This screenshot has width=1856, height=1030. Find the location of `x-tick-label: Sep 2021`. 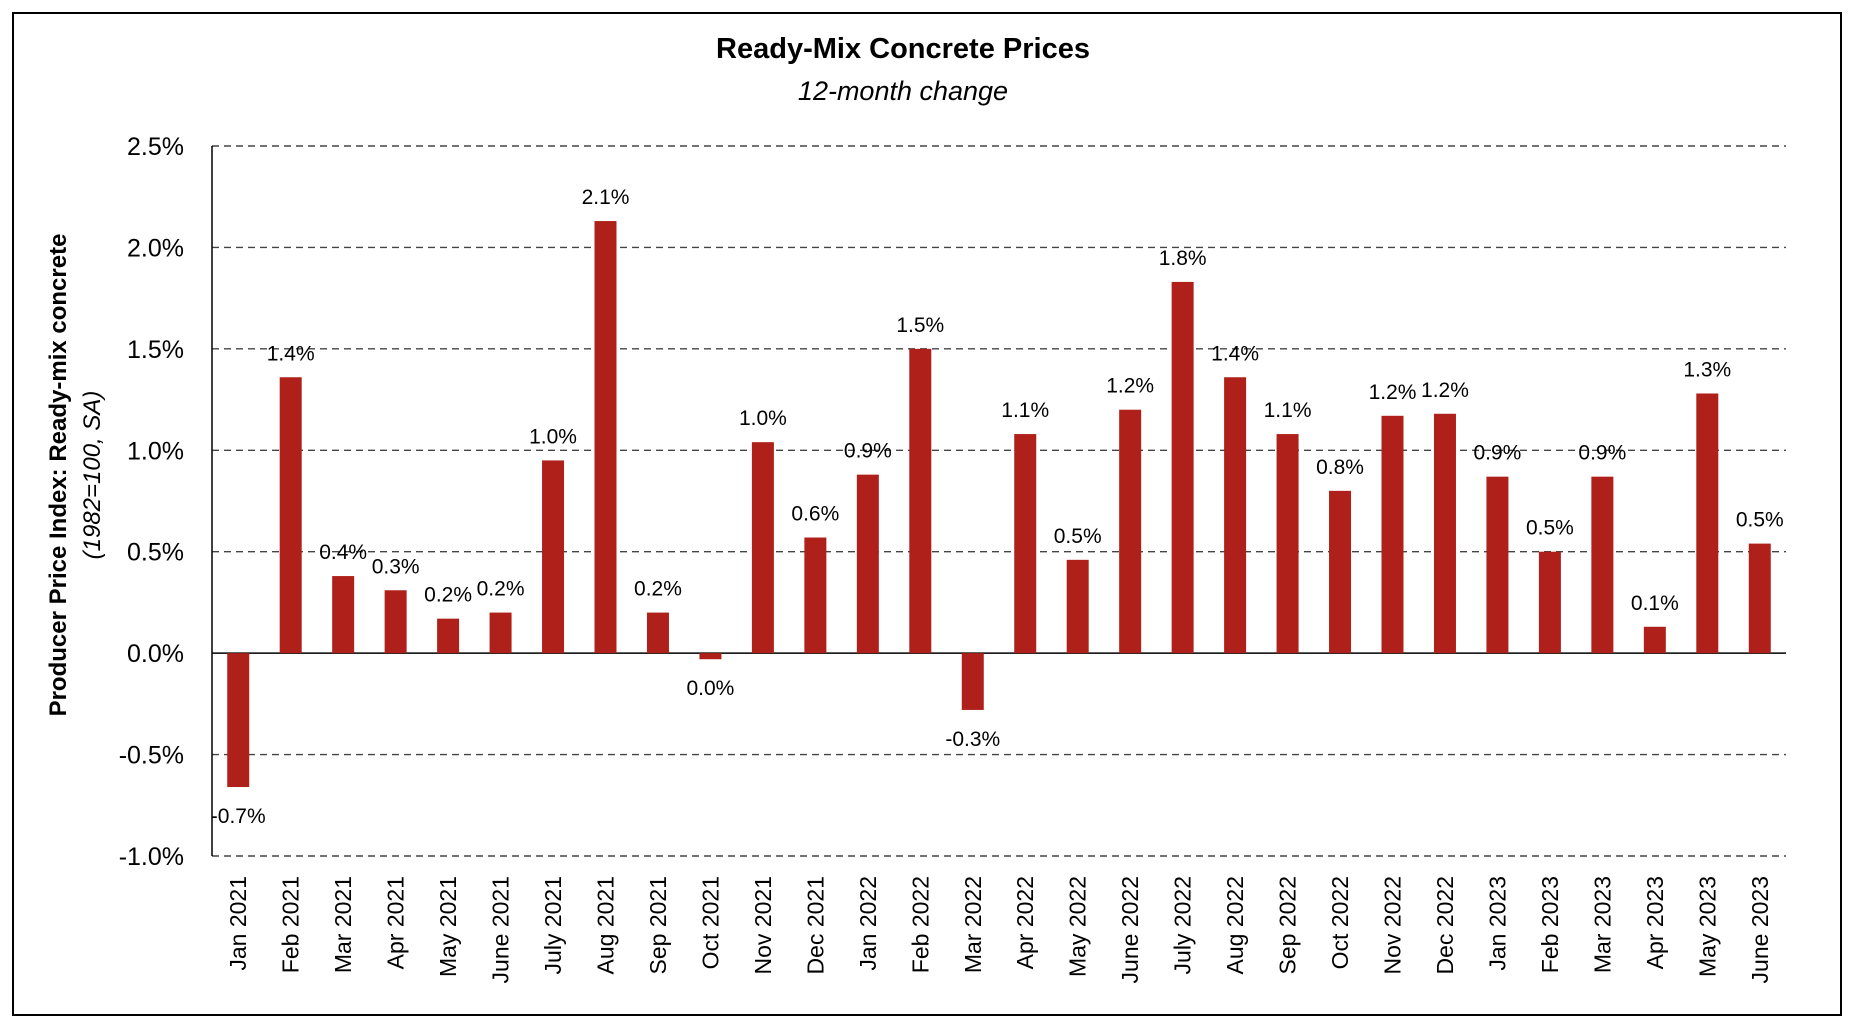

x-tick-label: Sep 2021 is located at coordinates (658, 925).